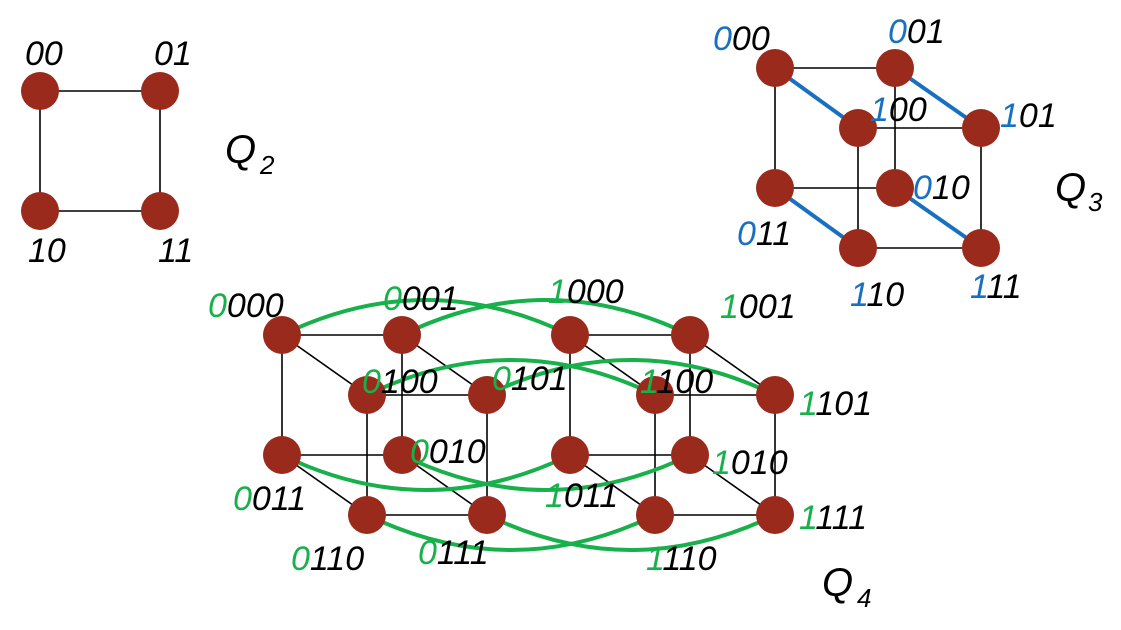 The width and height of the screenshot is (1121, 630). I want to click on q2-vertex-label: 11, so click(175, 251).